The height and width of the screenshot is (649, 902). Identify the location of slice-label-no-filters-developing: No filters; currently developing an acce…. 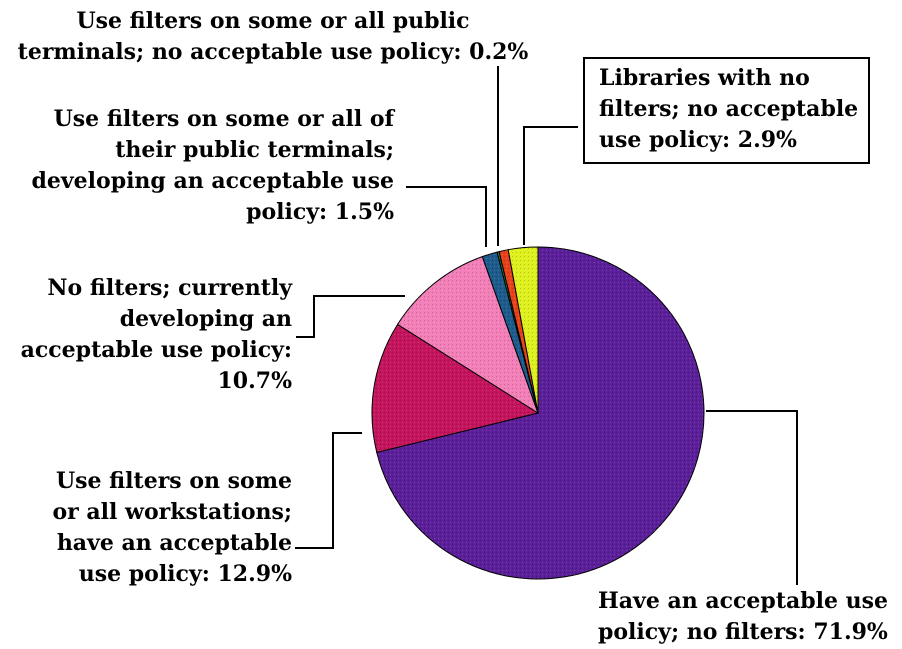
(156, 334).